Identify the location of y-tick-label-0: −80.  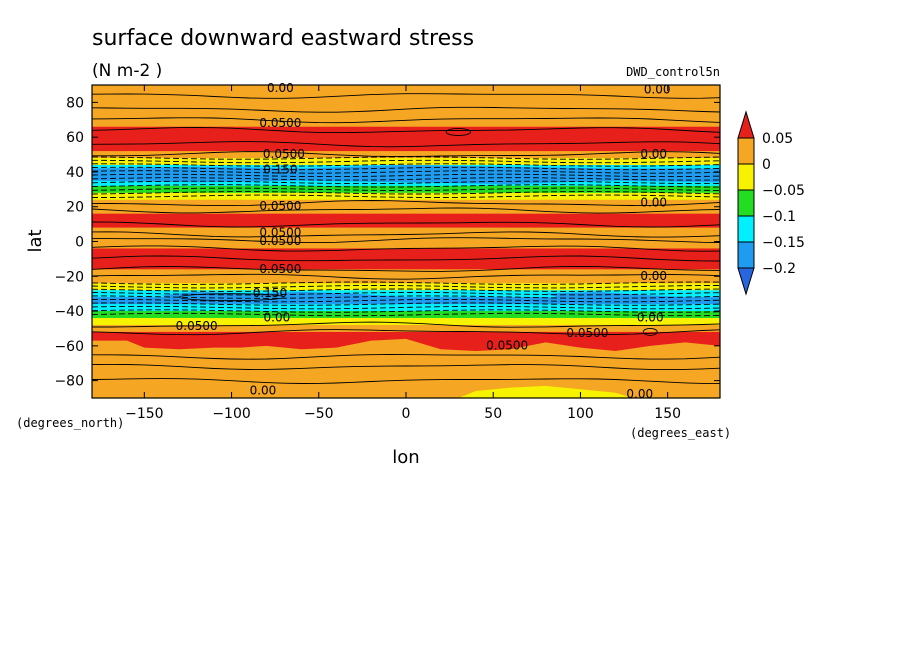
(69, 382).